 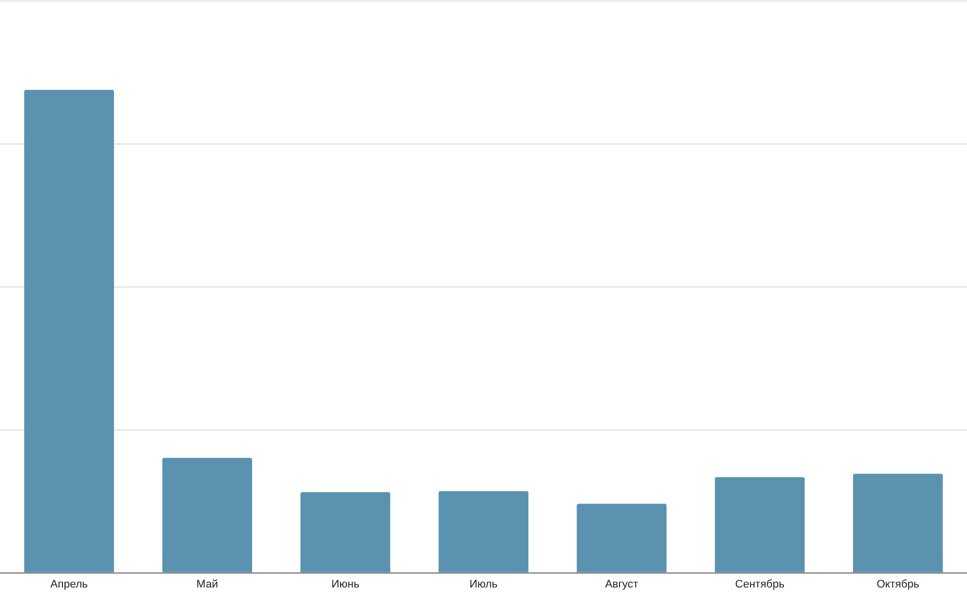 I want to click on x-tick-label: Июнь, so click(x=345, y=584).